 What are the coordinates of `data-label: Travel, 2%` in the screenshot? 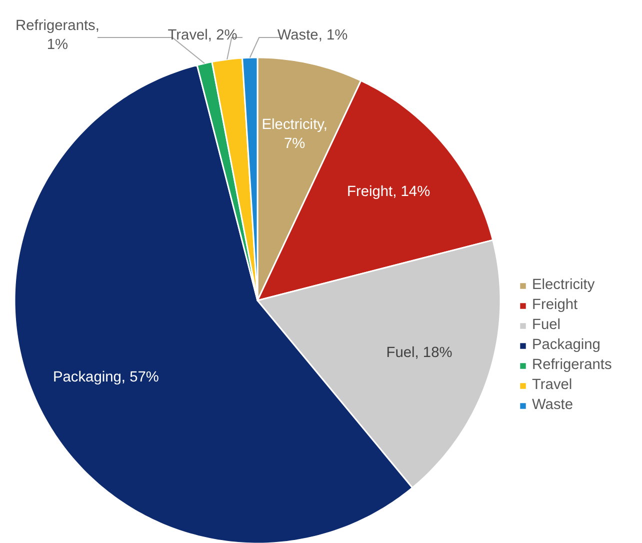 It's located at (203, 36).